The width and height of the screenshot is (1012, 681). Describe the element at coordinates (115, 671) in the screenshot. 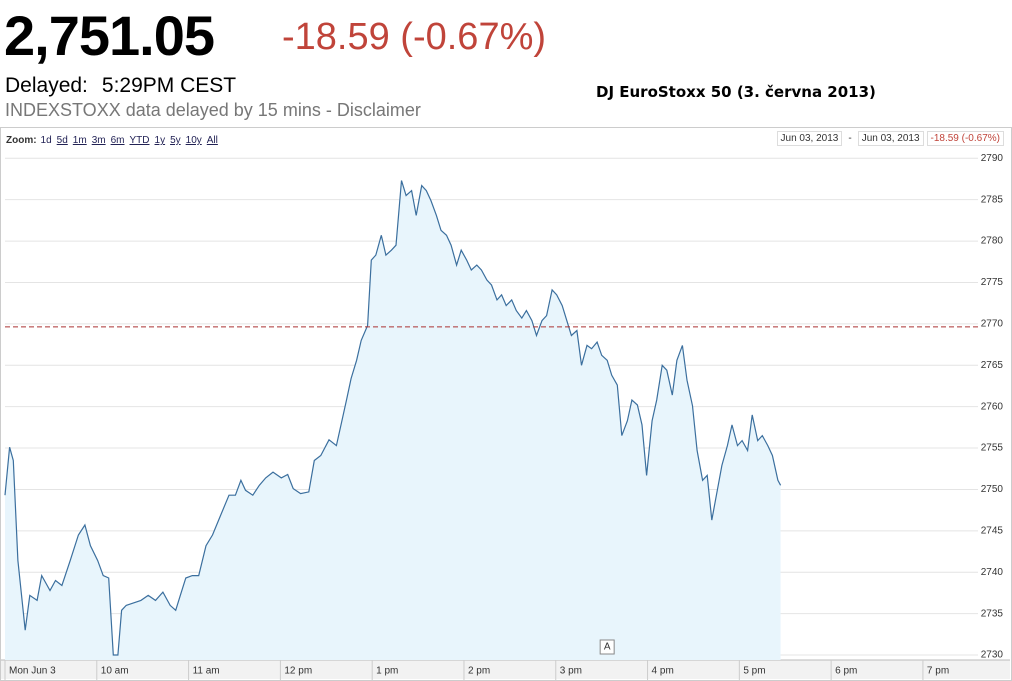

I see `x-tick-label: 10 am` at that location.